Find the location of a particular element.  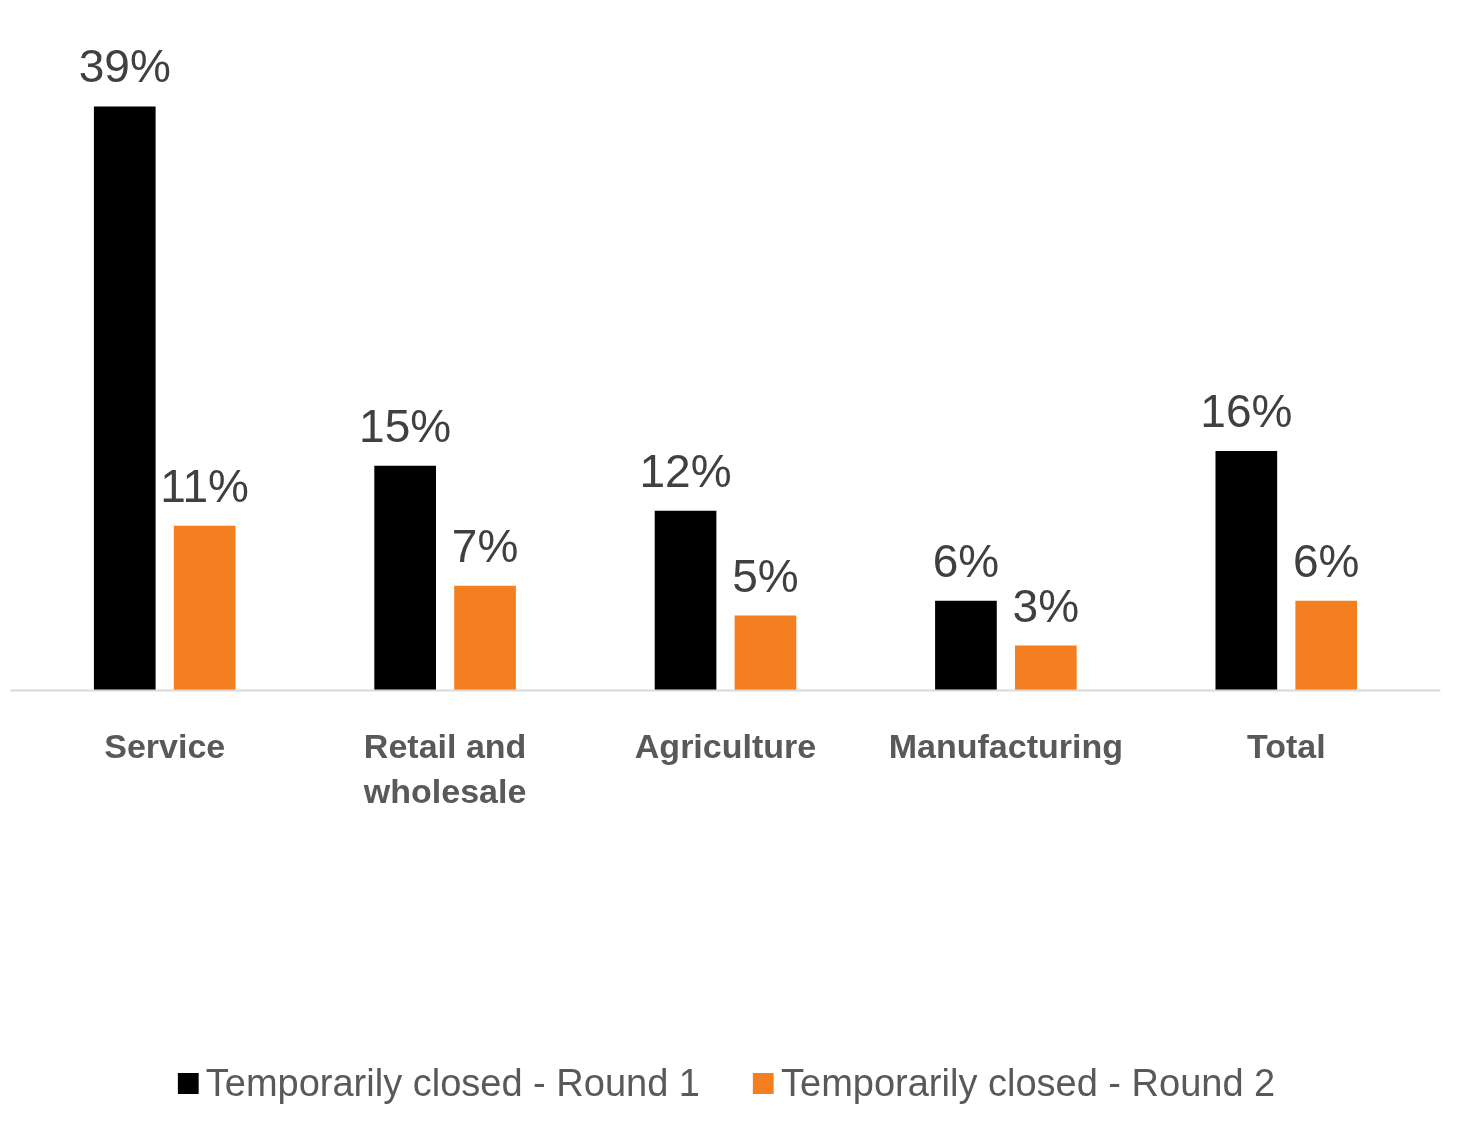

x-tick-label: Agriculture is located at coordinates (725, 745).